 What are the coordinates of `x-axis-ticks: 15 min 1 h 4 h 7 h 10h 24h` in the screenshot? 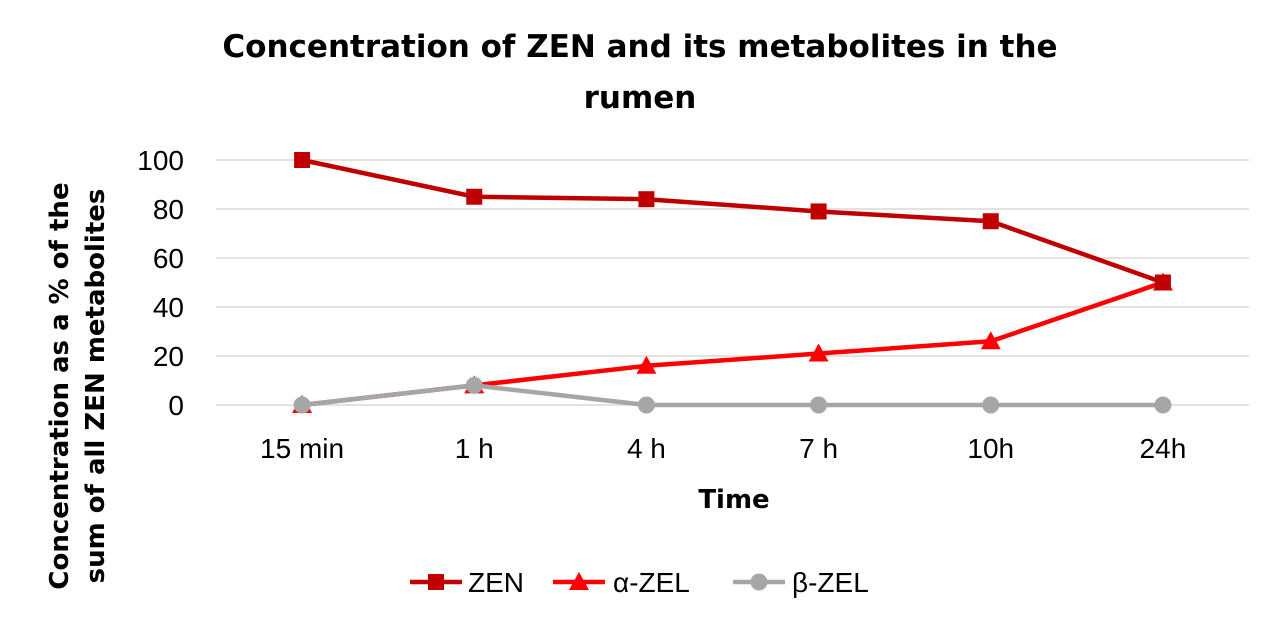 It's located at (723, 448).